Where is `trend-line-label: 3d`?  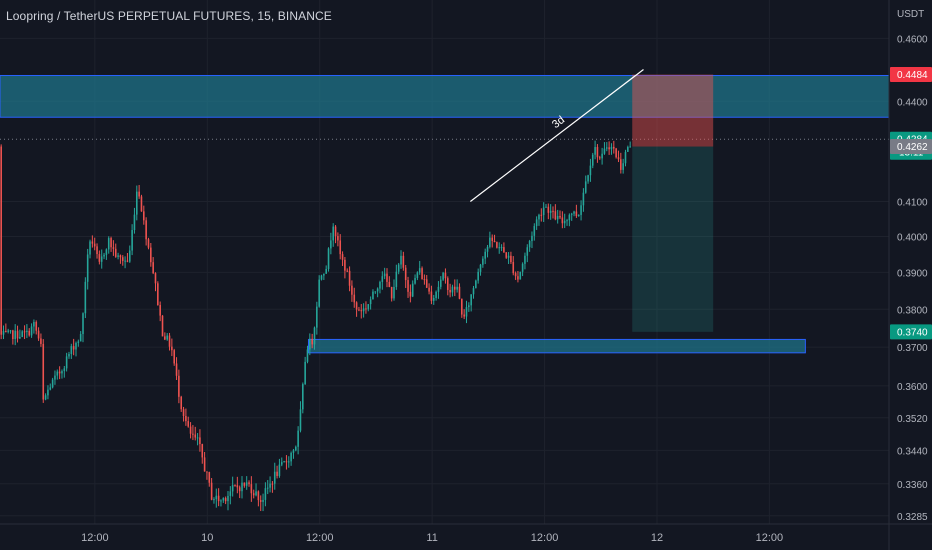
trend-line-label: 3d is located at coordinates (558, 122).